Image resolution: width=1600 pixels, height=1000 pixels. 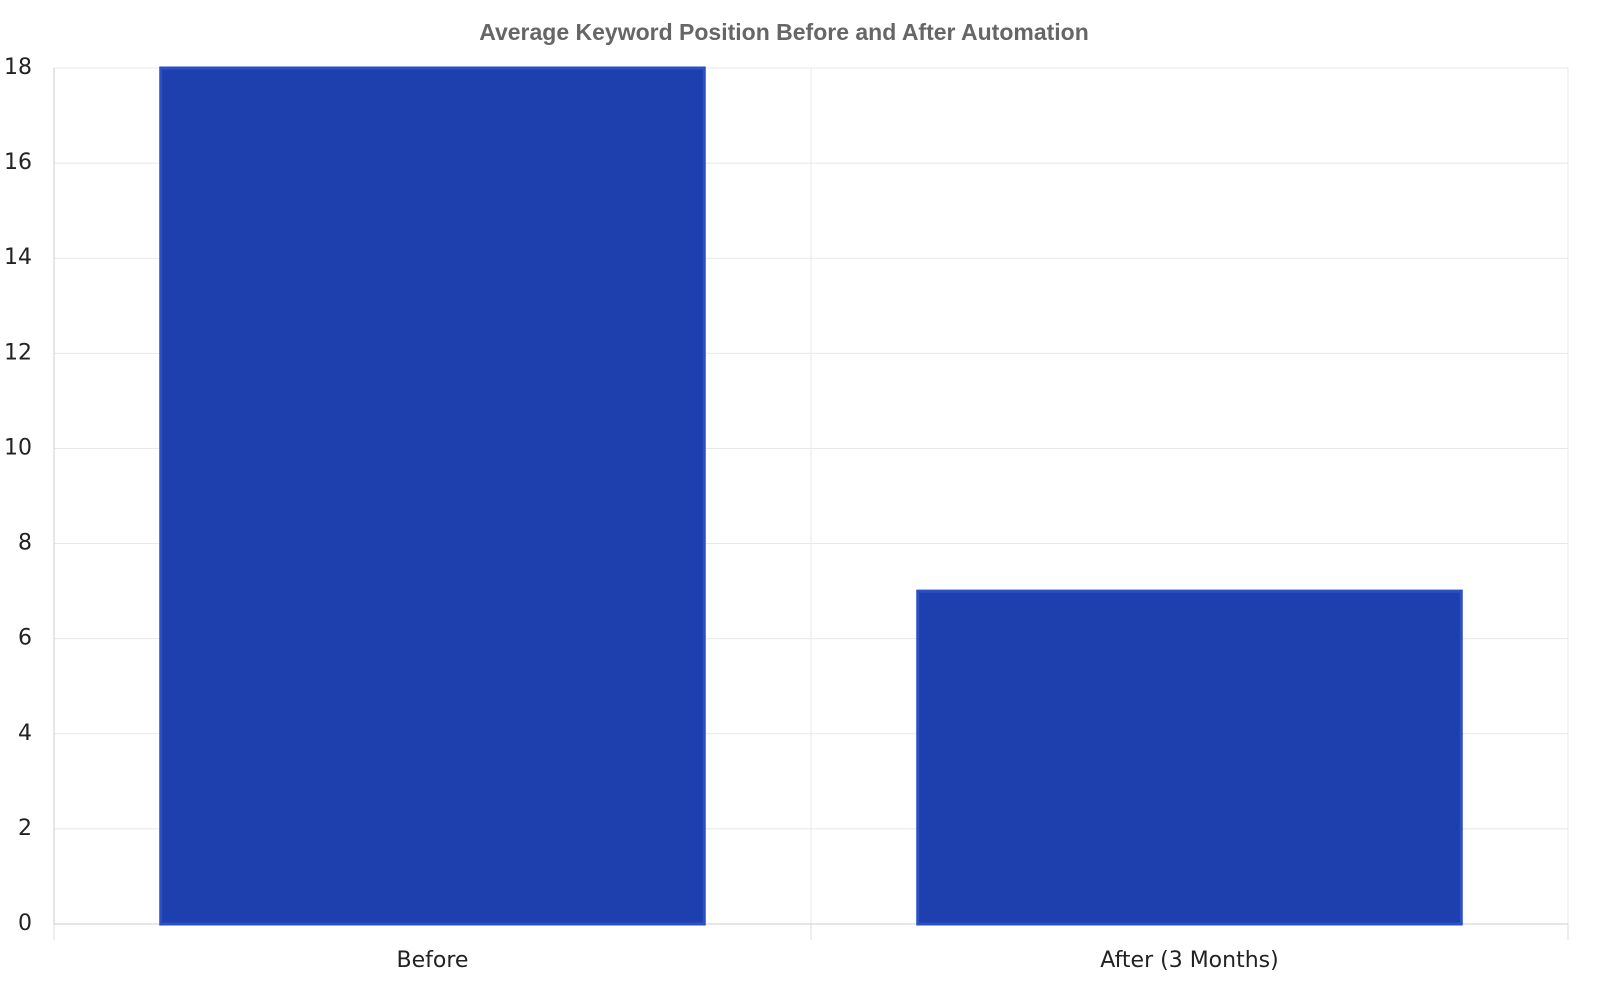 I want to click on y-tick-label: 18, so click(x=18, y=67).